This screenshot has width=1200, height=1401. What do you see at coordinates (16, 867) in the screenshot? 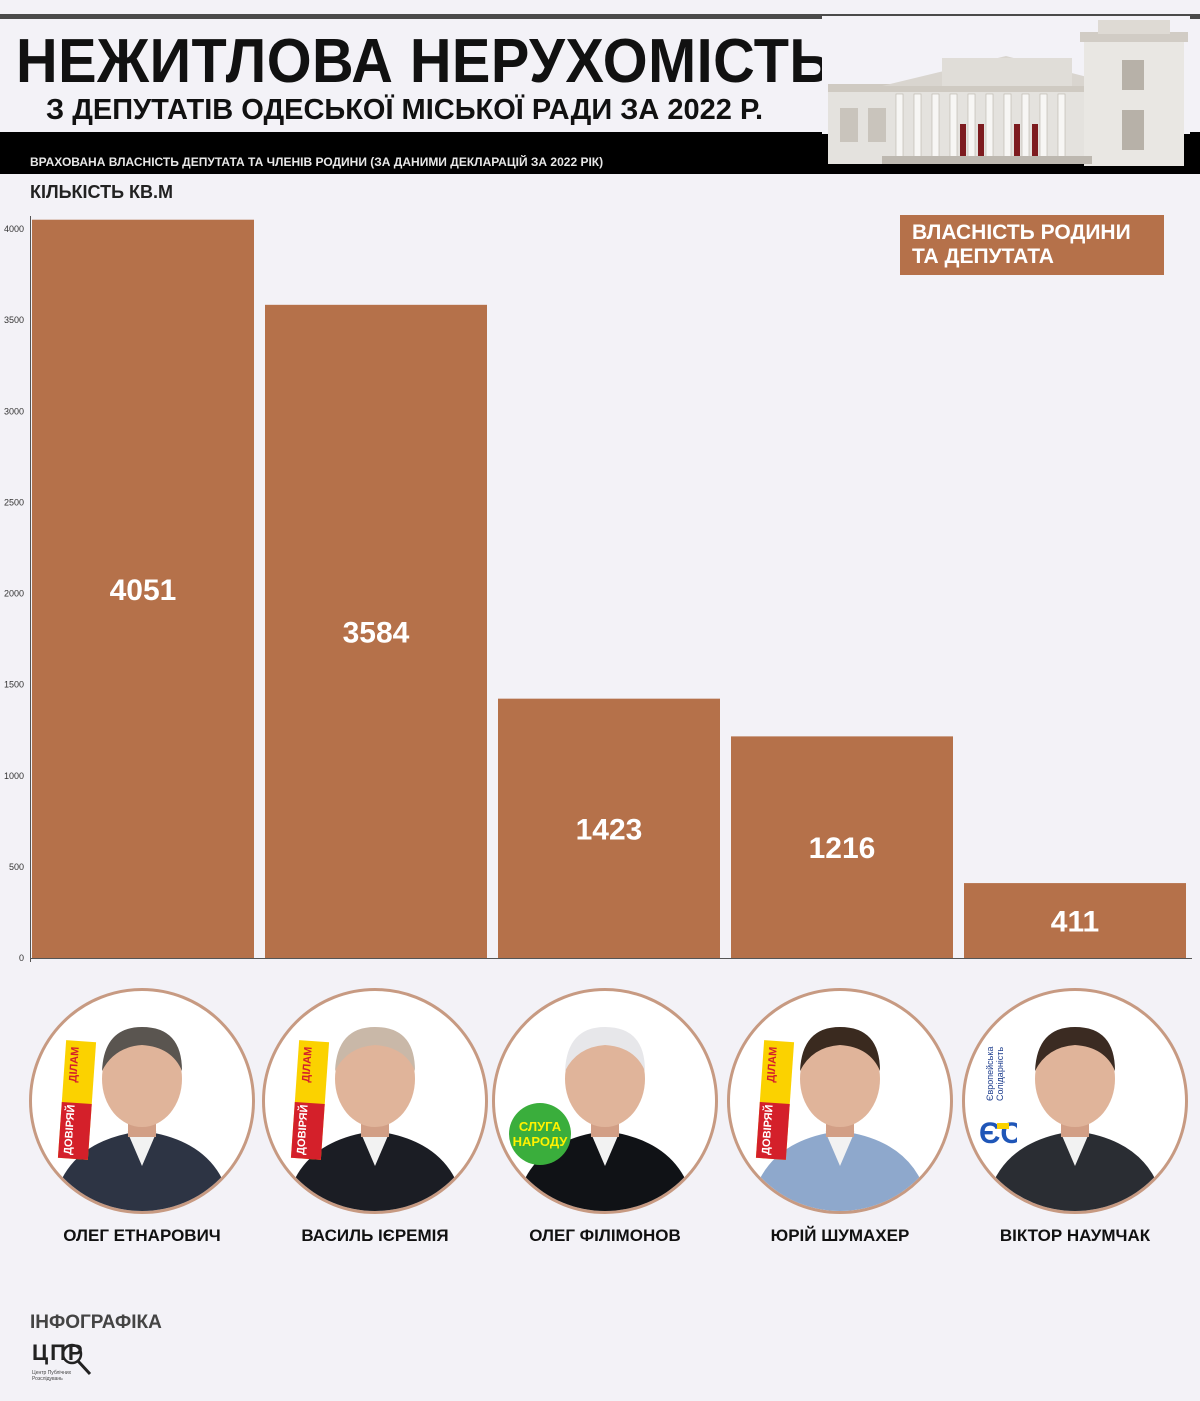
I see `y-tick-label: 500` at bounding box center [16, 867].